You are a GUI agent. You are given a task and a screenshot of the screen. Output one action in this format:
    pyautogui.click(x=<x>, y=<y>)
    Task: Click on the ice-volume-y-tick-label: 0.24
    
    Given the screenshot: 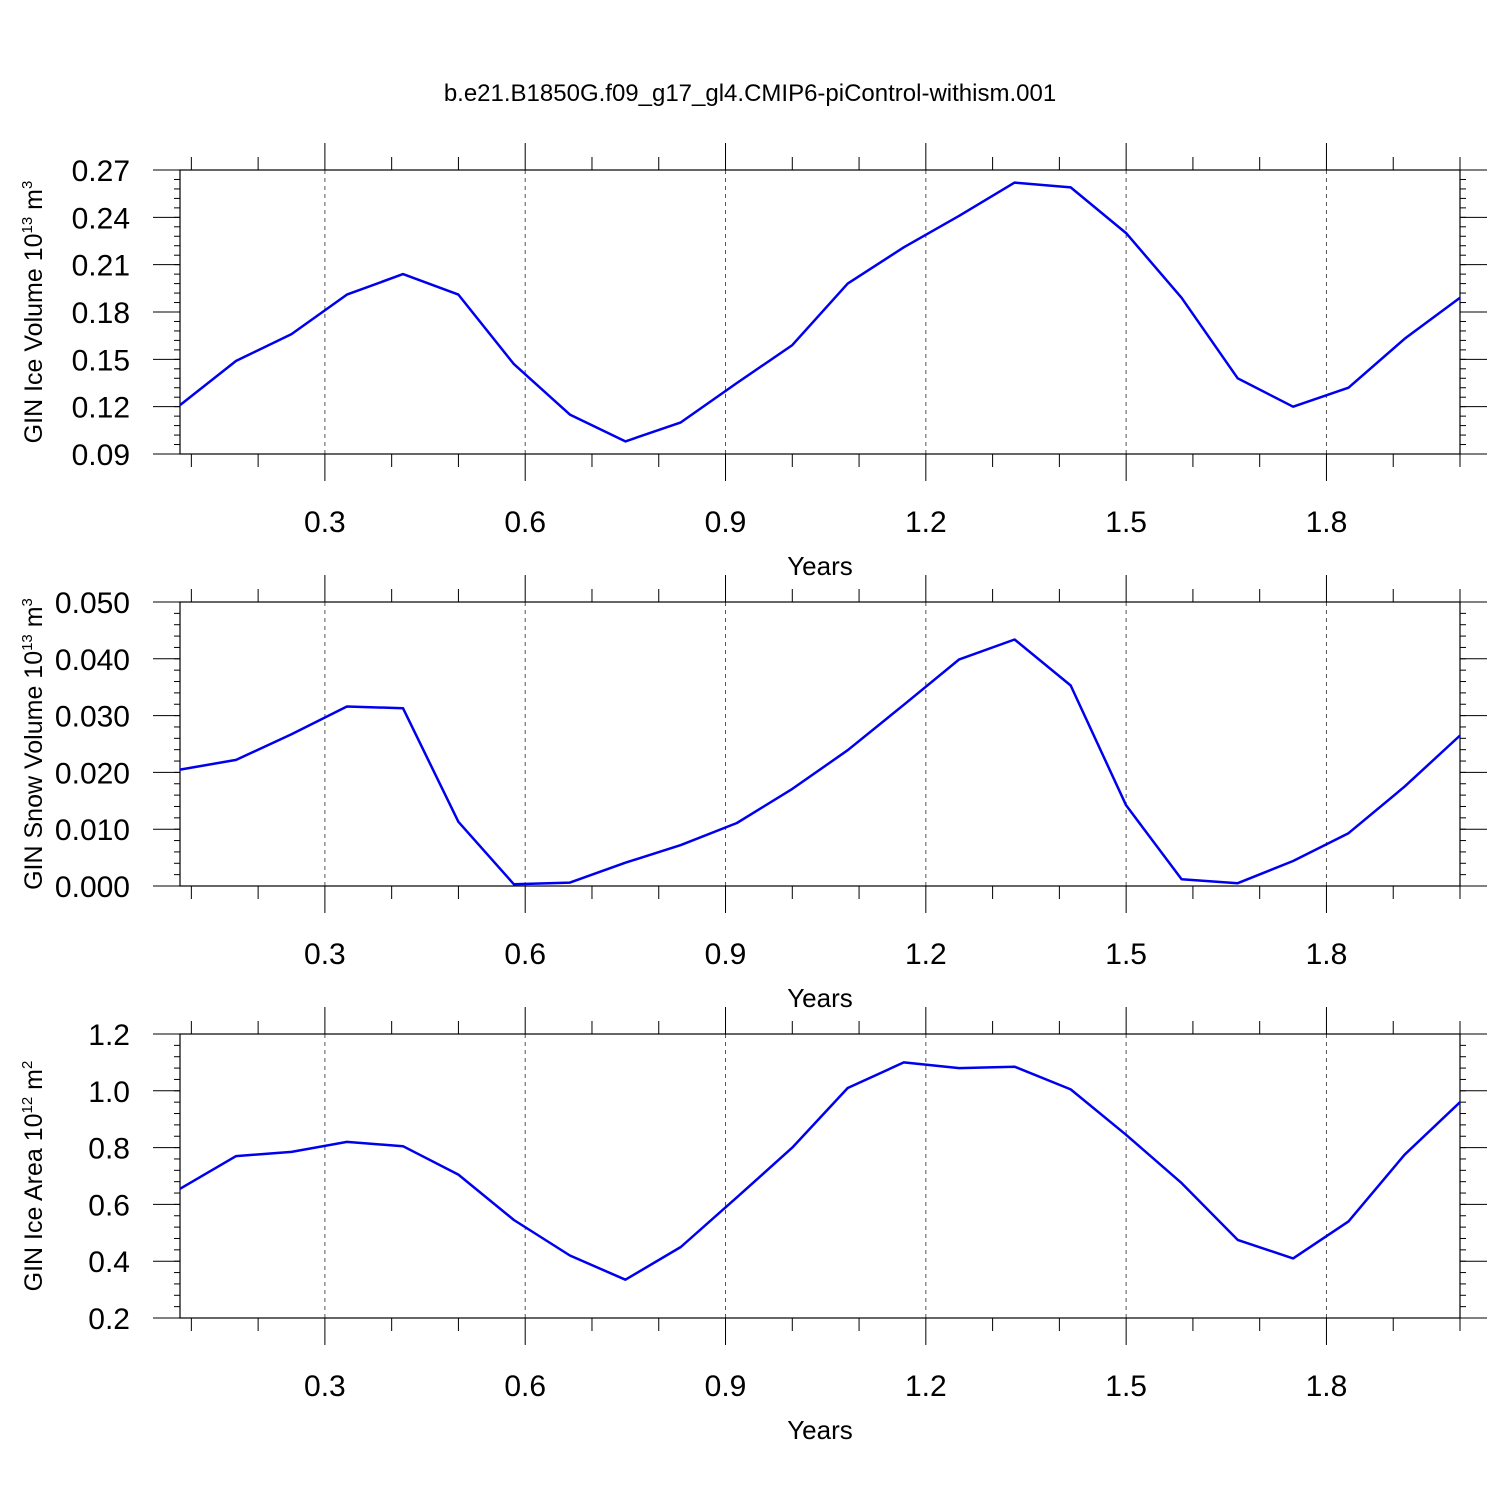 What is the action you would take?
    pyautogui.click(x=101, y=218)
    